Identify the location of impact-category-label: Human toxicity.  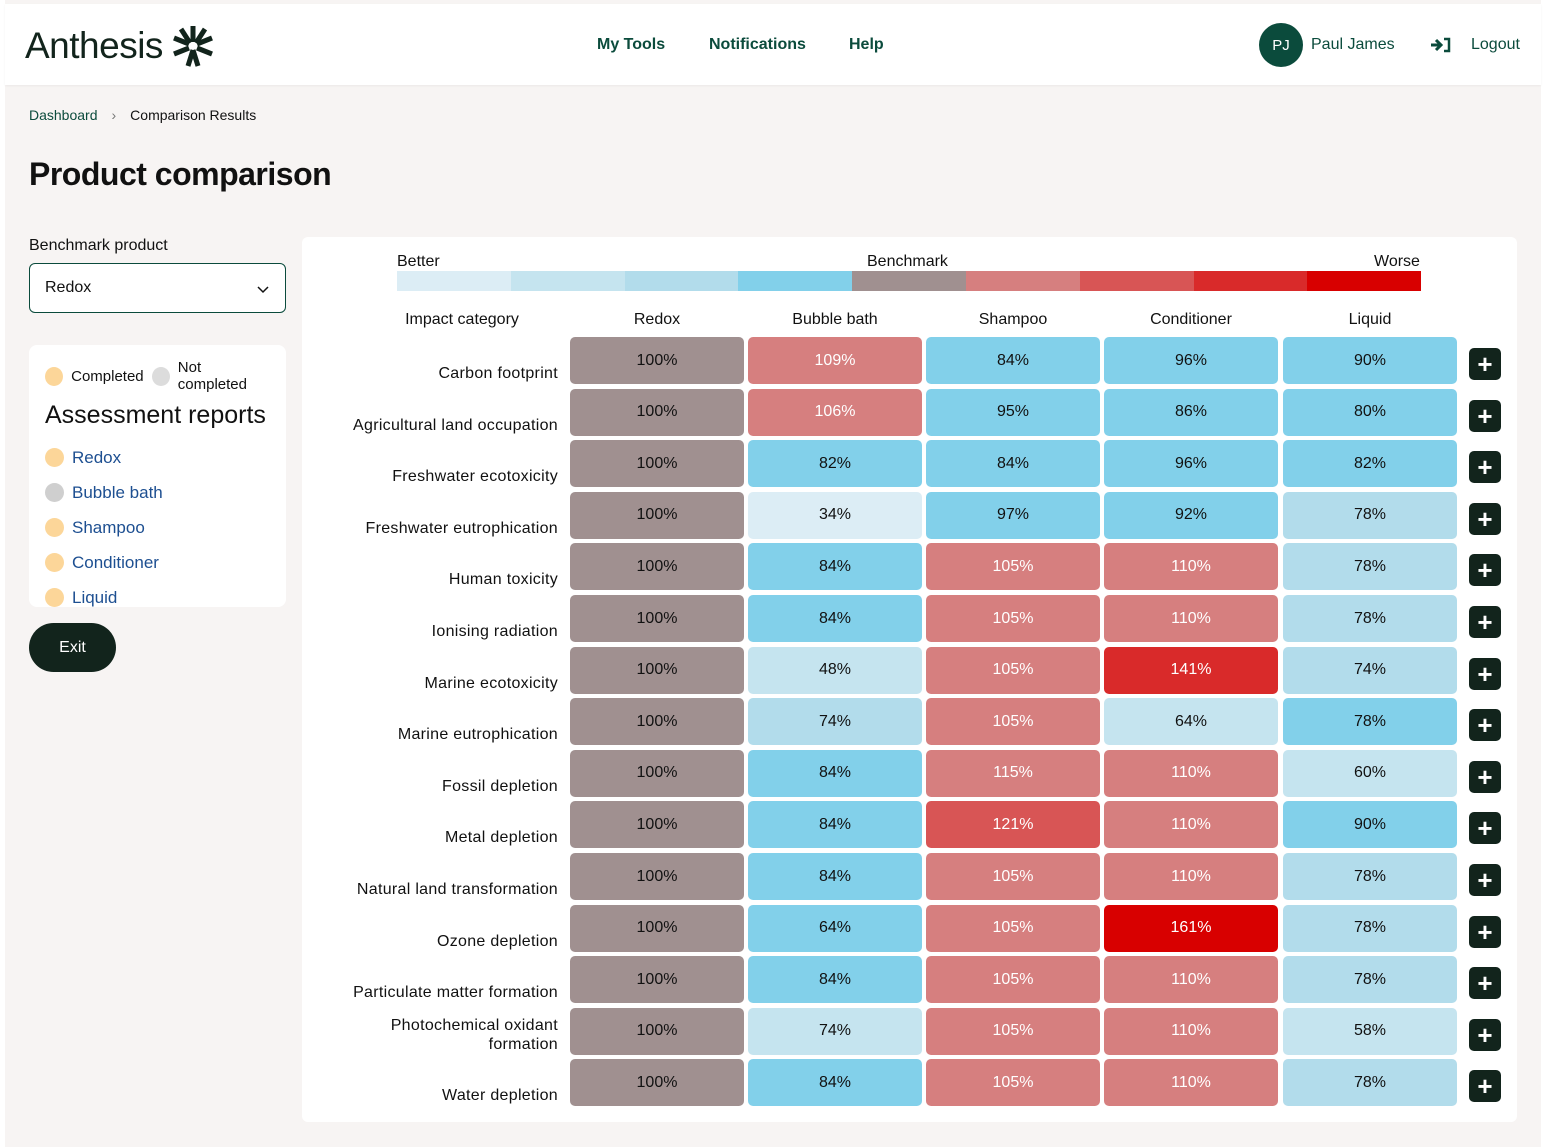
(503, 580).